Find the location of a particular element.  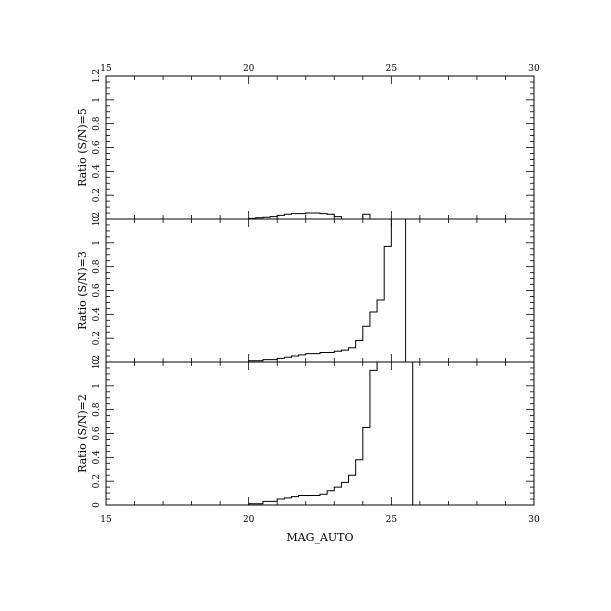

top-x-tick-label: 20 is located at coordinates (249, 69).